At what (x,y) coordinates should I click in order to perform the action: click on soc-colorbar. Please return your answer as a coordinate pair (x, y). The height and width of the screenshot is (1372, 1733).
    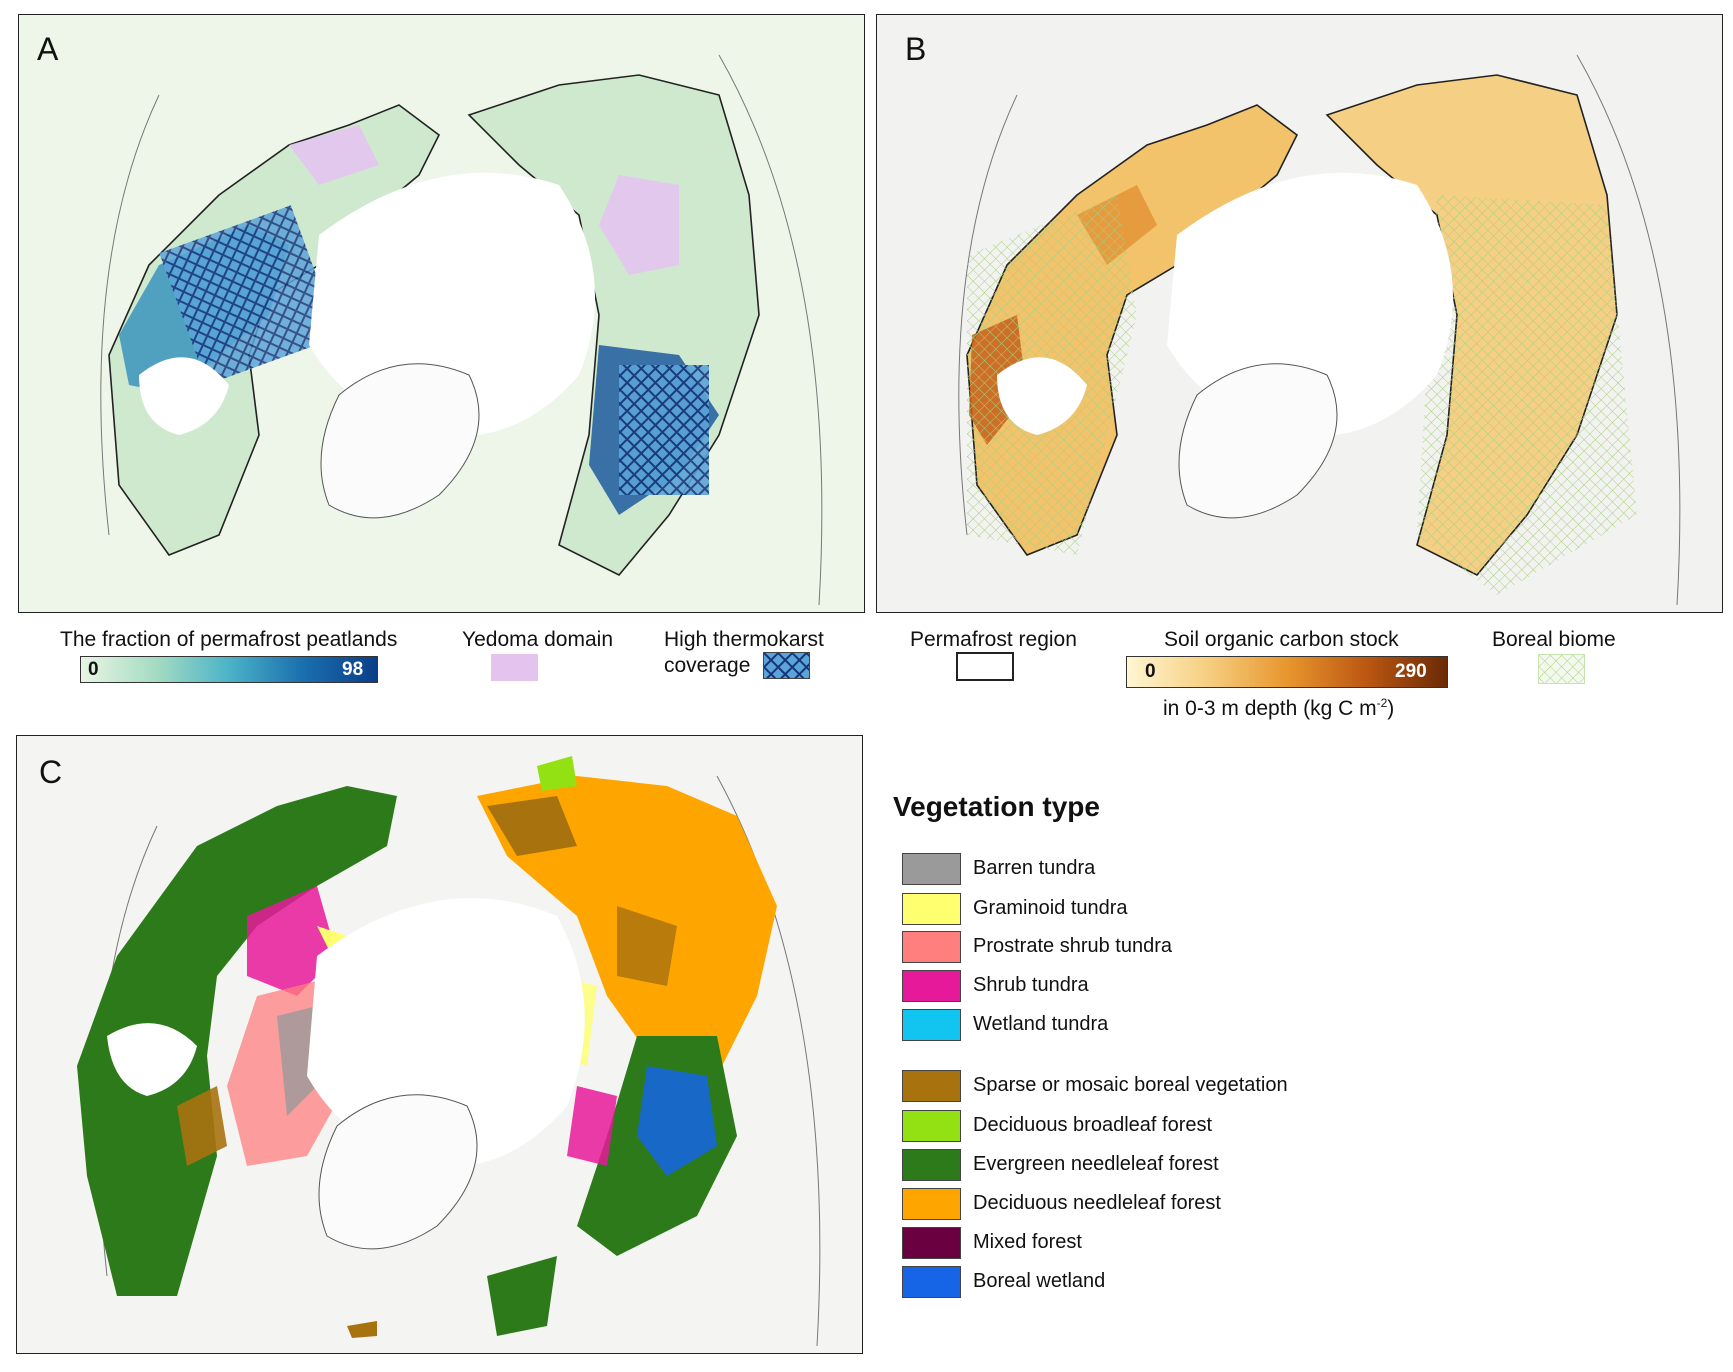
    Looking at the image, I should click on (1287, 672).